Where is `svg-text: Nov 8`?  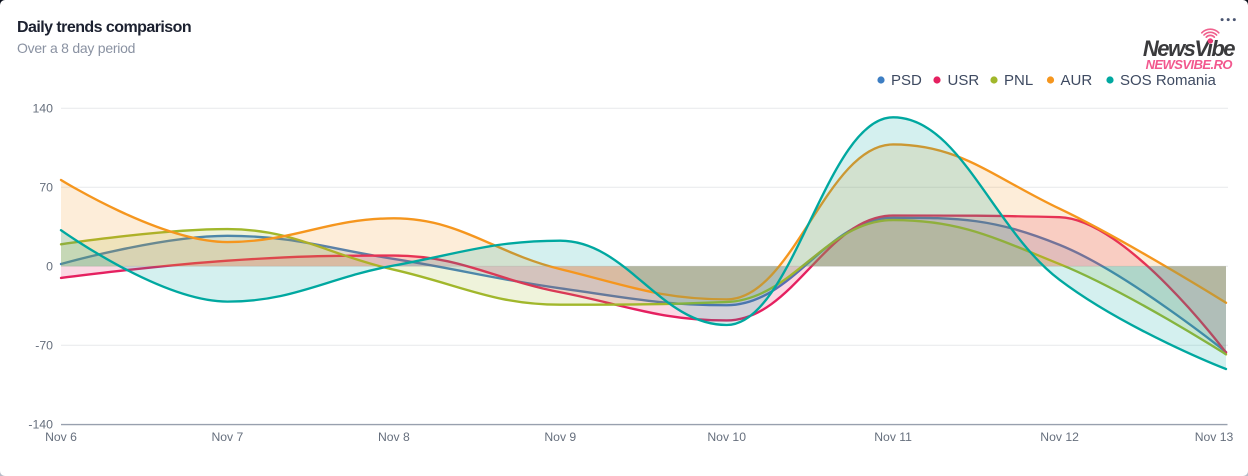 svg-text: Nov 8 is located at coordinates (394, 437).